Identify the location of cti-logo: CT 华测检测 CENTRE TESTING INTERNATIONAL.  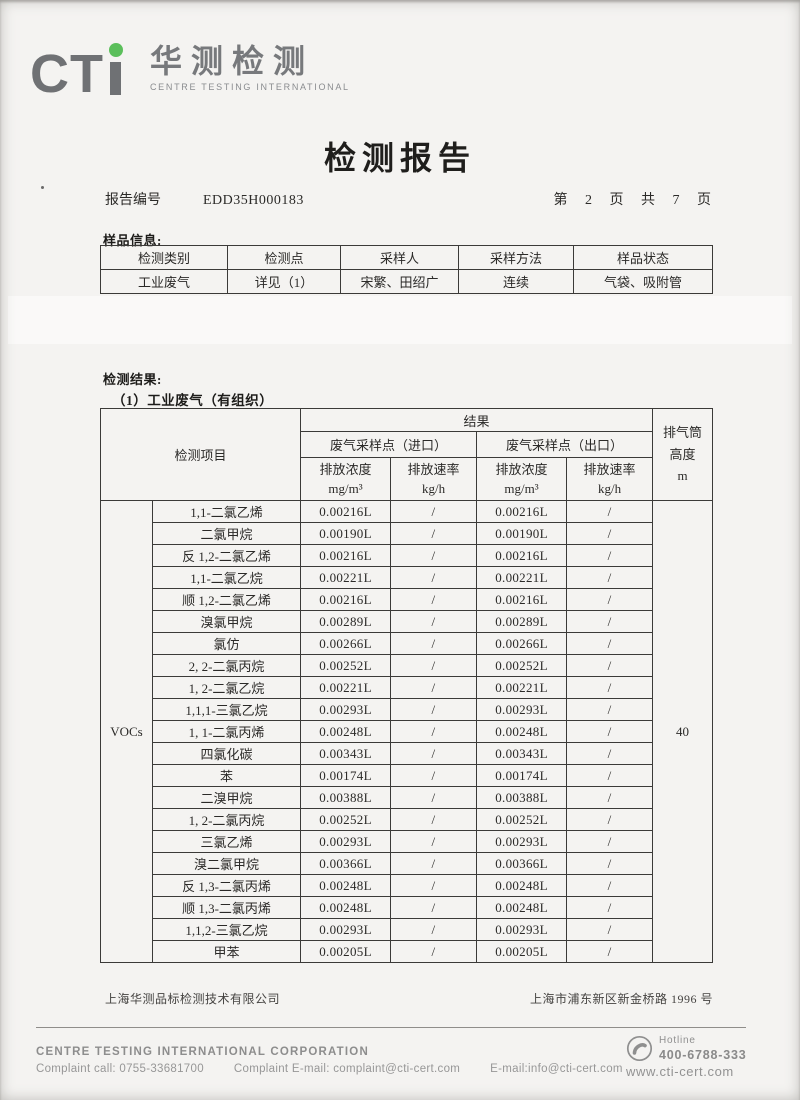
(190, 71).